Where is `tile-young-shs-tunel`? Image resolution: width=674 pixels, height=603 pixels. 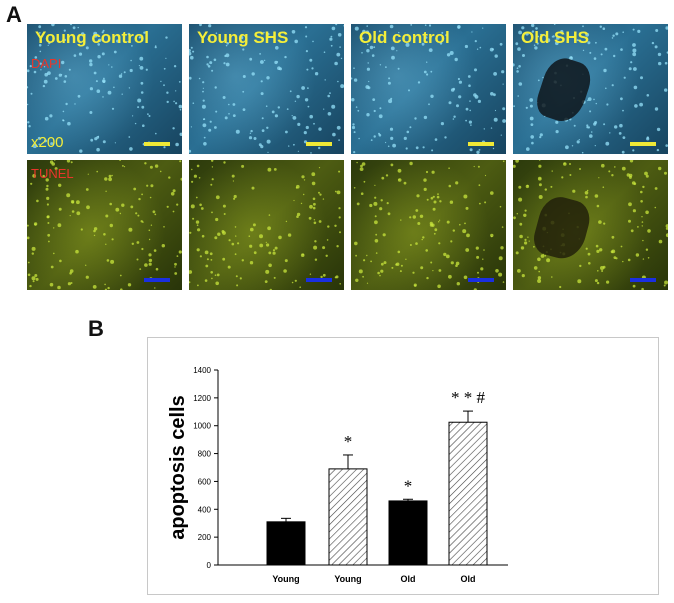 tile-young-shs-tunel is located at coordinates (266, 225).